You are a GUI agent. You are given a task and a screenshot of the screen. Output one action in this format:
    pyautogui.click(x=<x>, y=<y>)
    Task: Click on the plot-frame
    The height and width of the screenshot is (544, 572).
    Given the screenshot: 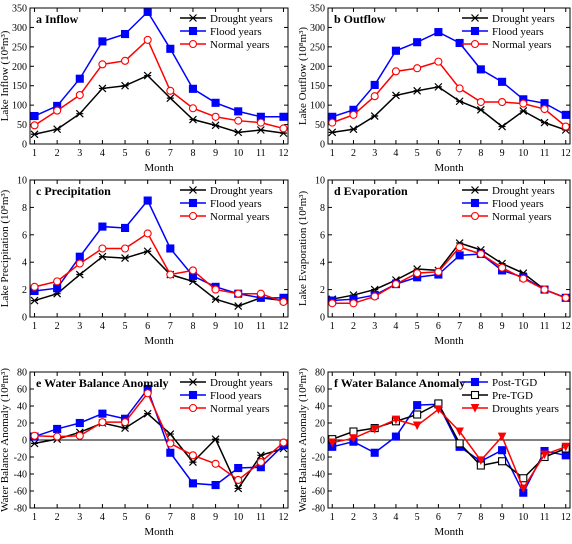 What is the action you would take?
    pyautogui.click(x=159, y=248)
    